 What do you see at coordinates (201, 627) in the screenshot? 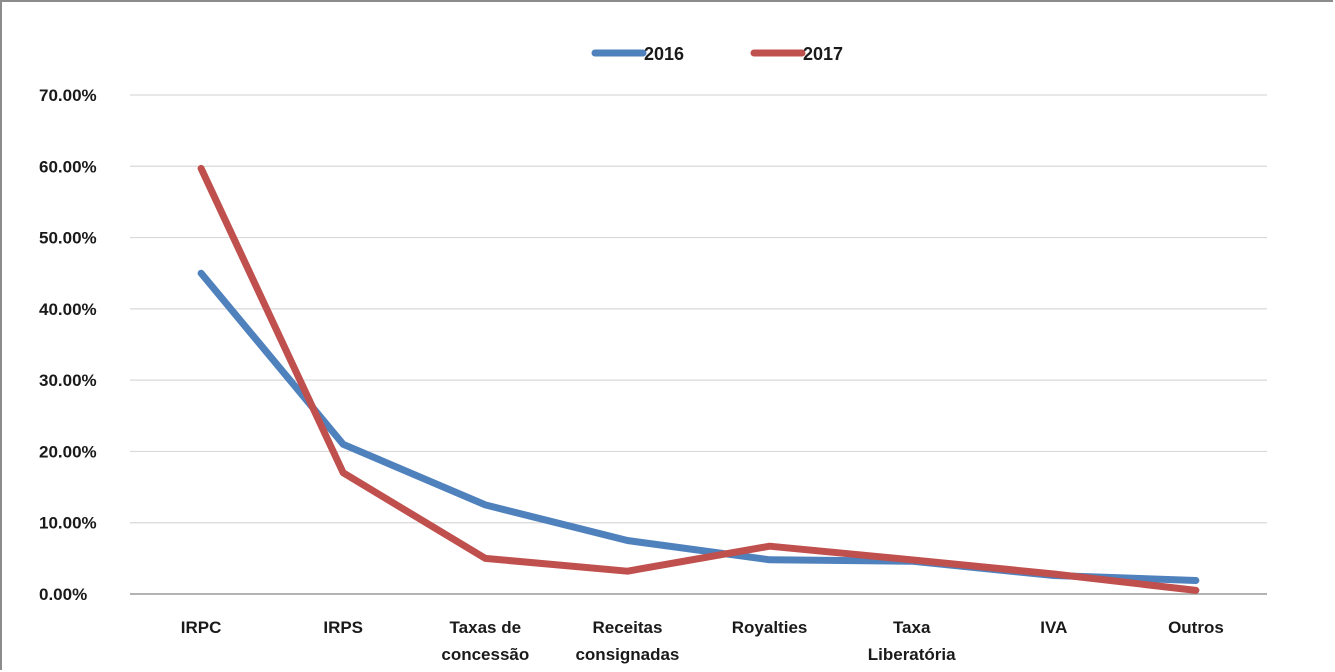
I see `x-tick-label: IRPC` at bounding box center [201, 627].